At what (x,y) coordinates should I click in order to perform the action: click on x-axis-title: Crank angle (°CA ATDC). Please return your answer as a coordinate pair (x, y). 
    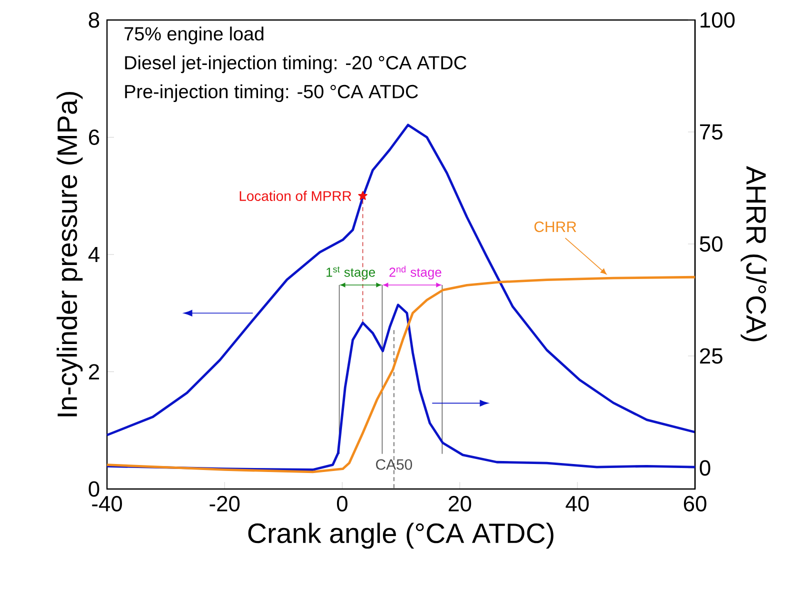
    Looking at the image, I should click on (401, 535).